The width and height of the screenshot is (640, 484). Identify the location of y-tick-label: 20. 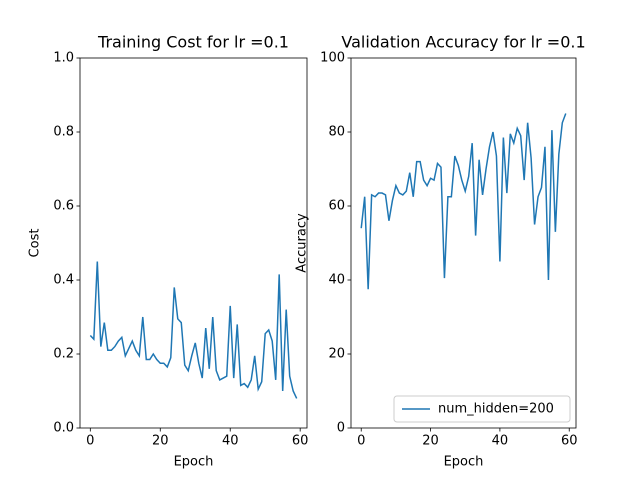
(336, 354).